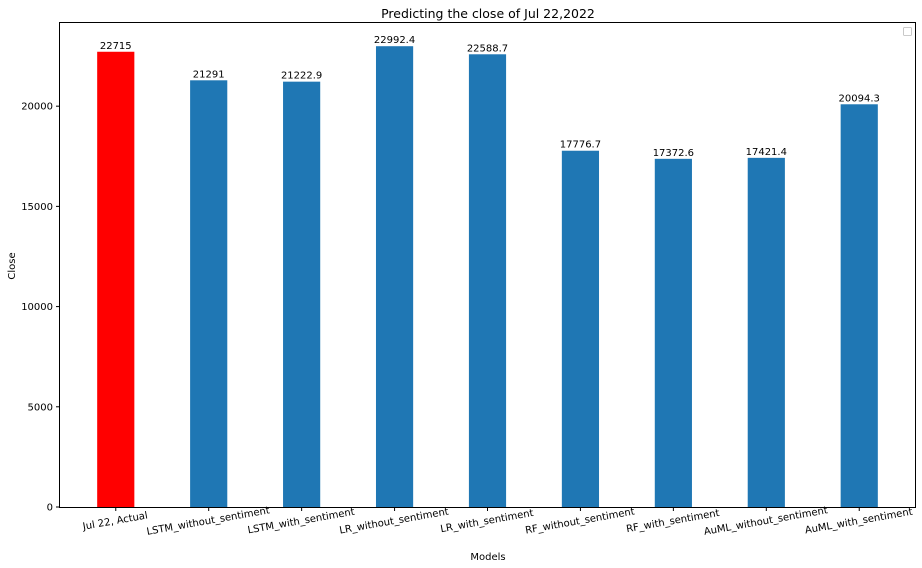 The image size is (922, 568). What do you see at coordinates (394, 40) in the screenshot?
I see `bar-value-label: 22992.4` at bounding box center [394, 40].